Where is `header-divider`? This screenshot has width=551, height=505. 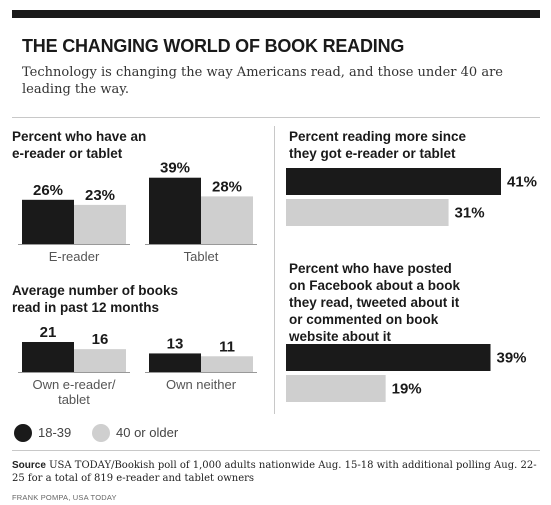
header-divider is located at coordinates (276, 117).